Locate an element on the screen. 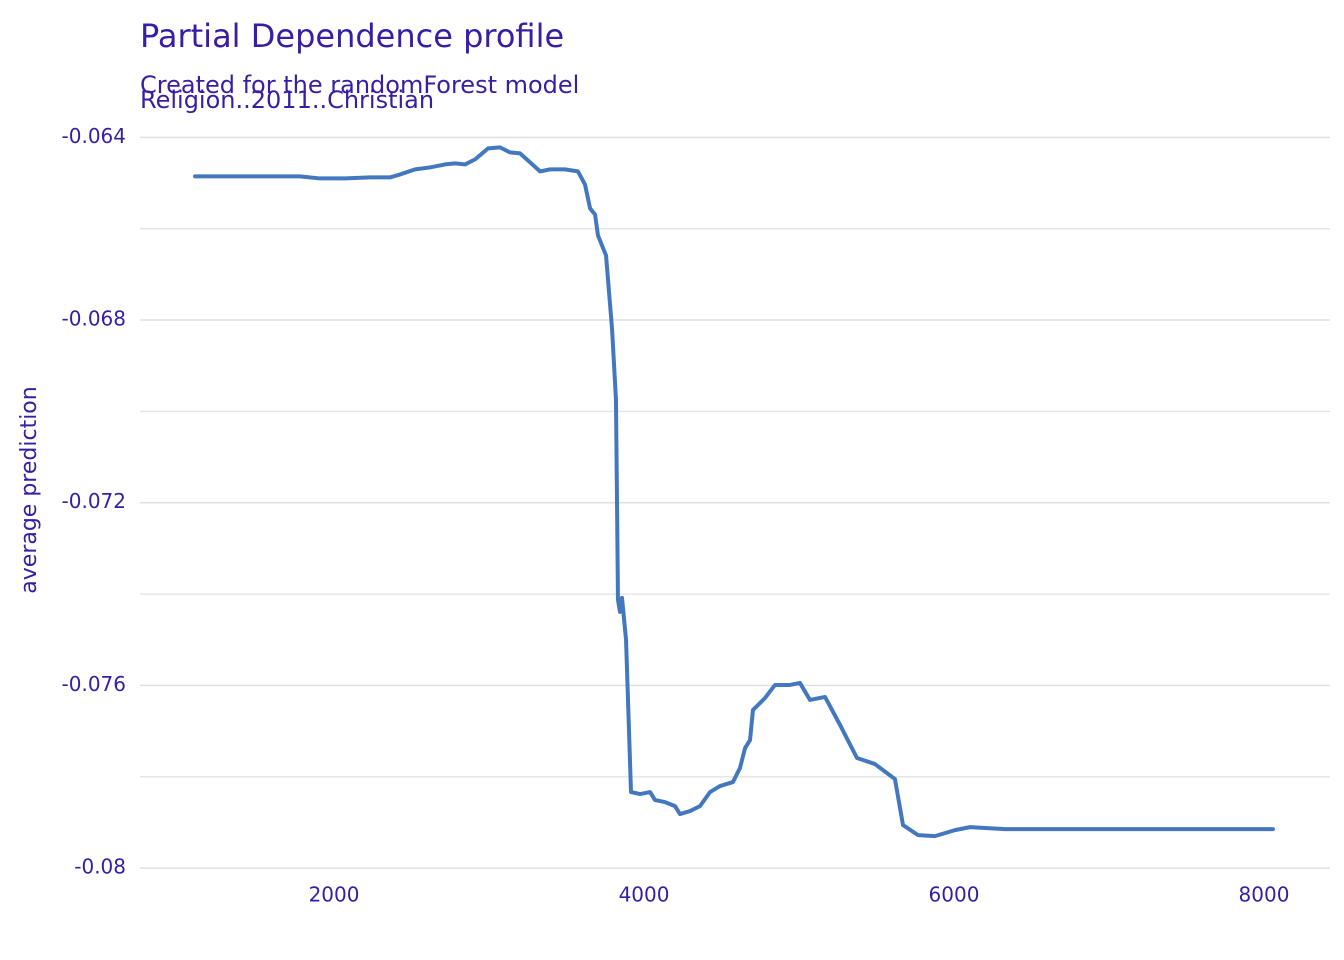 This screenshot has height=960, width=1344. y-tick-label: -0.064 is located at coordinates (94, 136).